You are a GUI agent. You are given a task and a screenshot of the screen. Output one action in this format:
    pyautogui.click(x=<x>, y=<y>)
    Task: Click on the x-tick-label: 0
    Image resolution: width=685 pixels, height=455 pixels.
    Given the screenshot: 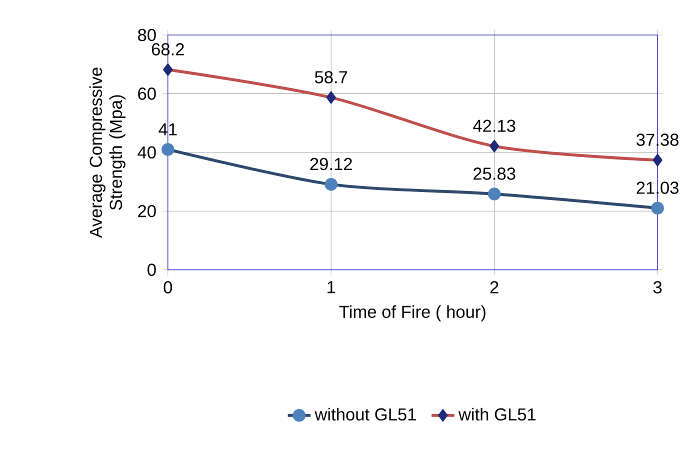 What is the action you would take?
    pyautogui.click(x=168, y=287)
    